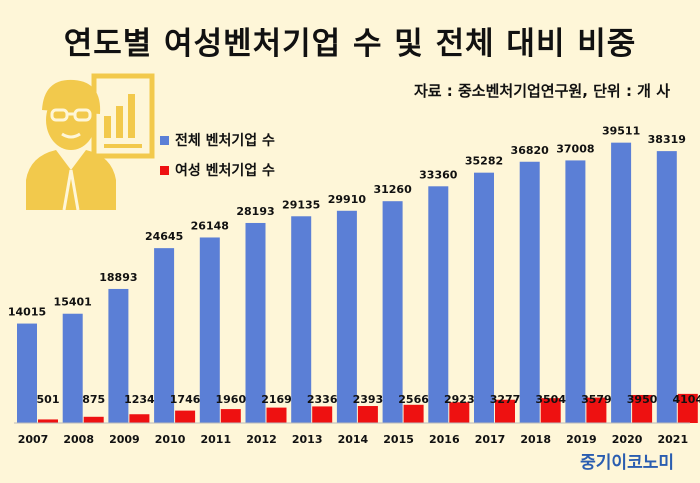  I want to click on bar-women-2007, so click(48, 421).